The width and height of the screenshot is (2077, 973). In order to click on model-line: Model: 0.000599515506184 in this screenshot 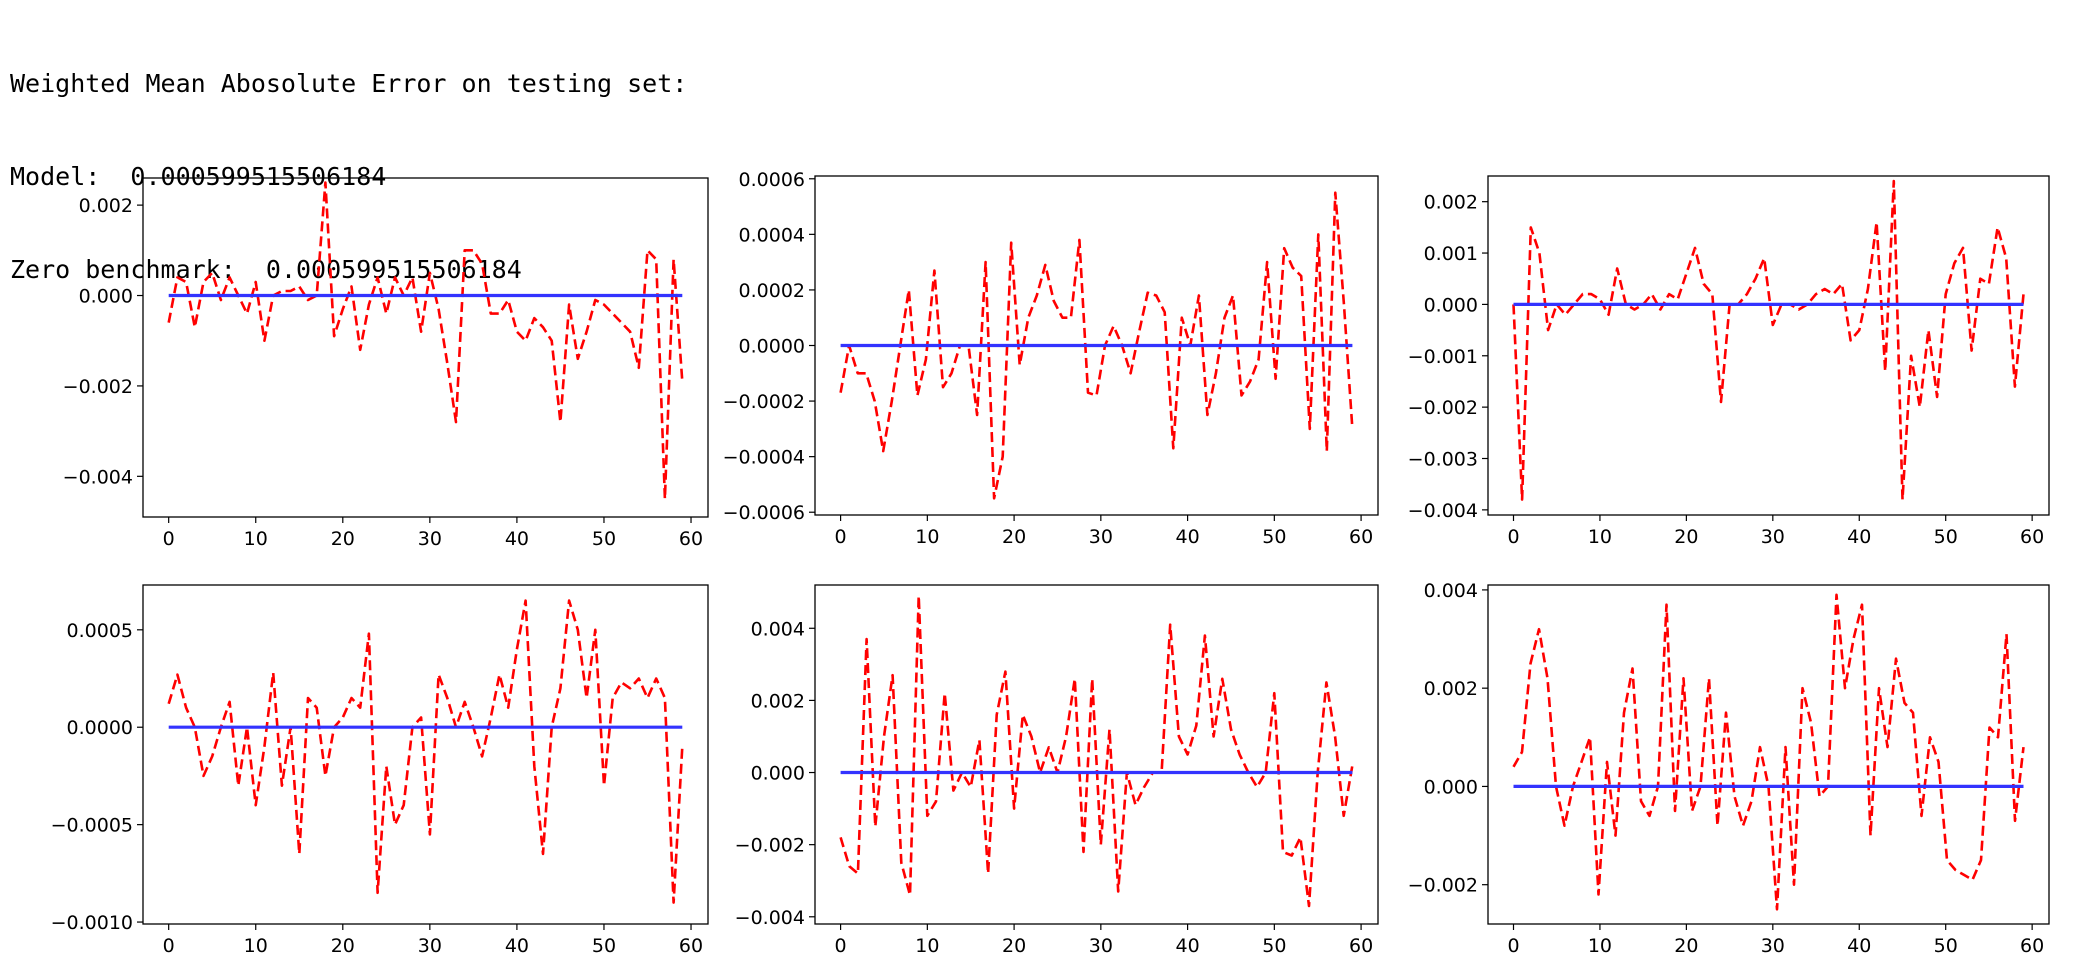, I will do `click(348, 176)`.